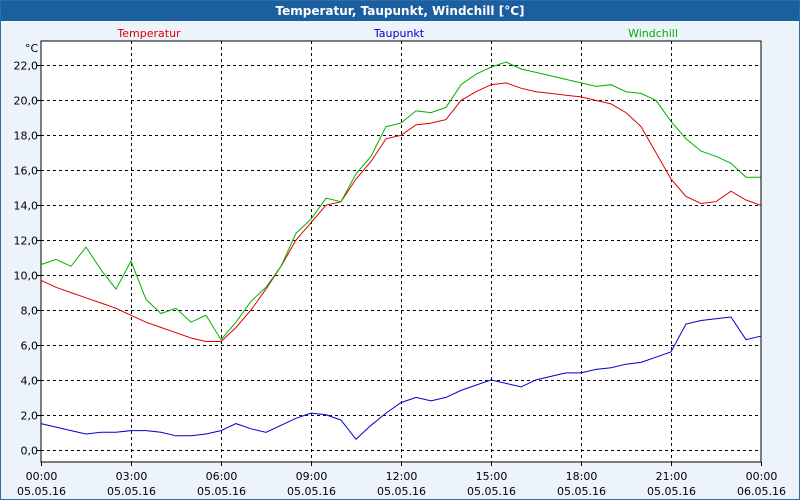  What do you see at coordinates (26, 171) in the screenshot?
I see `y-tick-label: 16,0` at bounding box center [26, 171].